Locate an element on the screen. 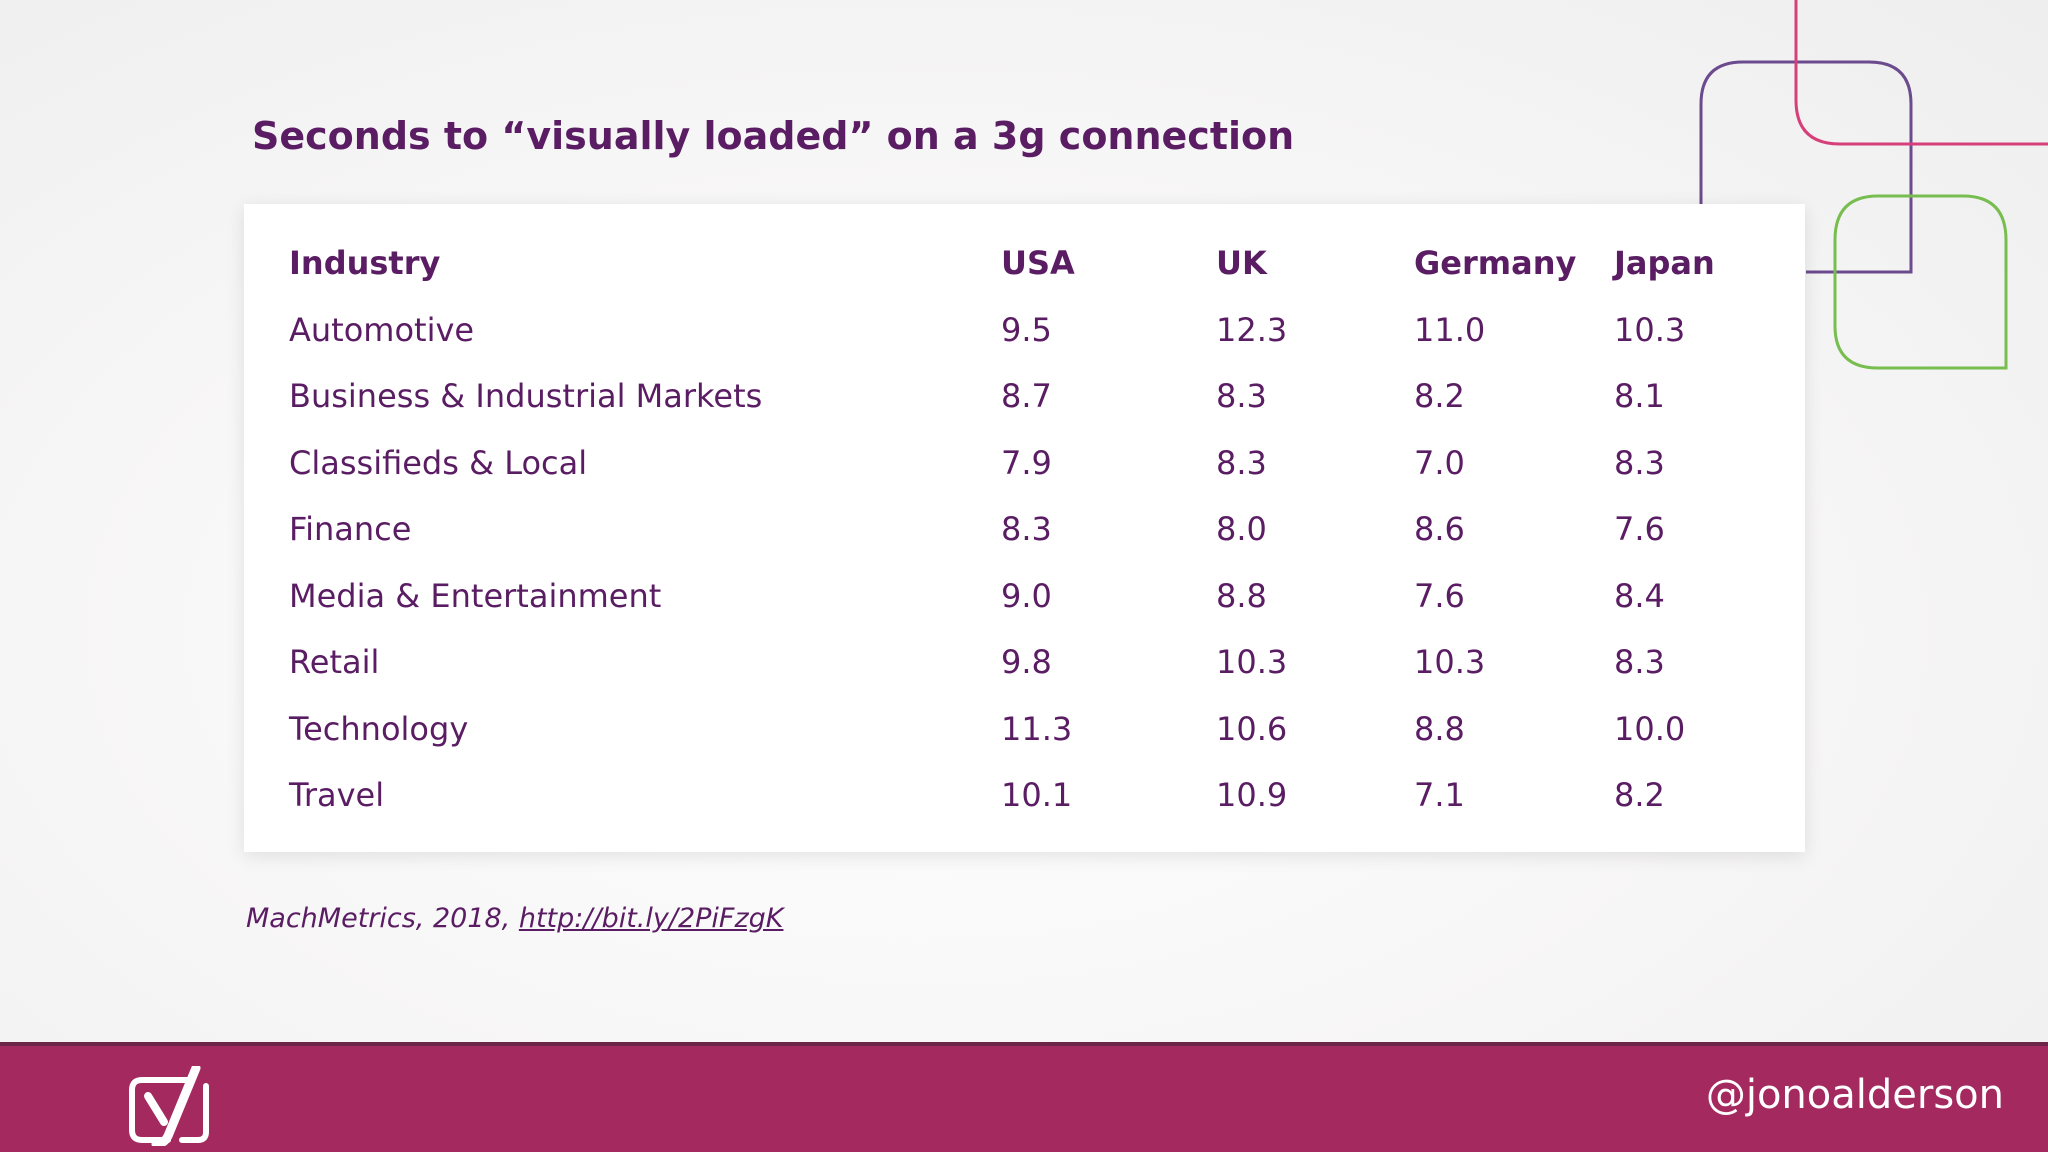 The width and height of the screenshot is (2048, 1152). column-header-usa: USA is located at coordinates (1038, 263).